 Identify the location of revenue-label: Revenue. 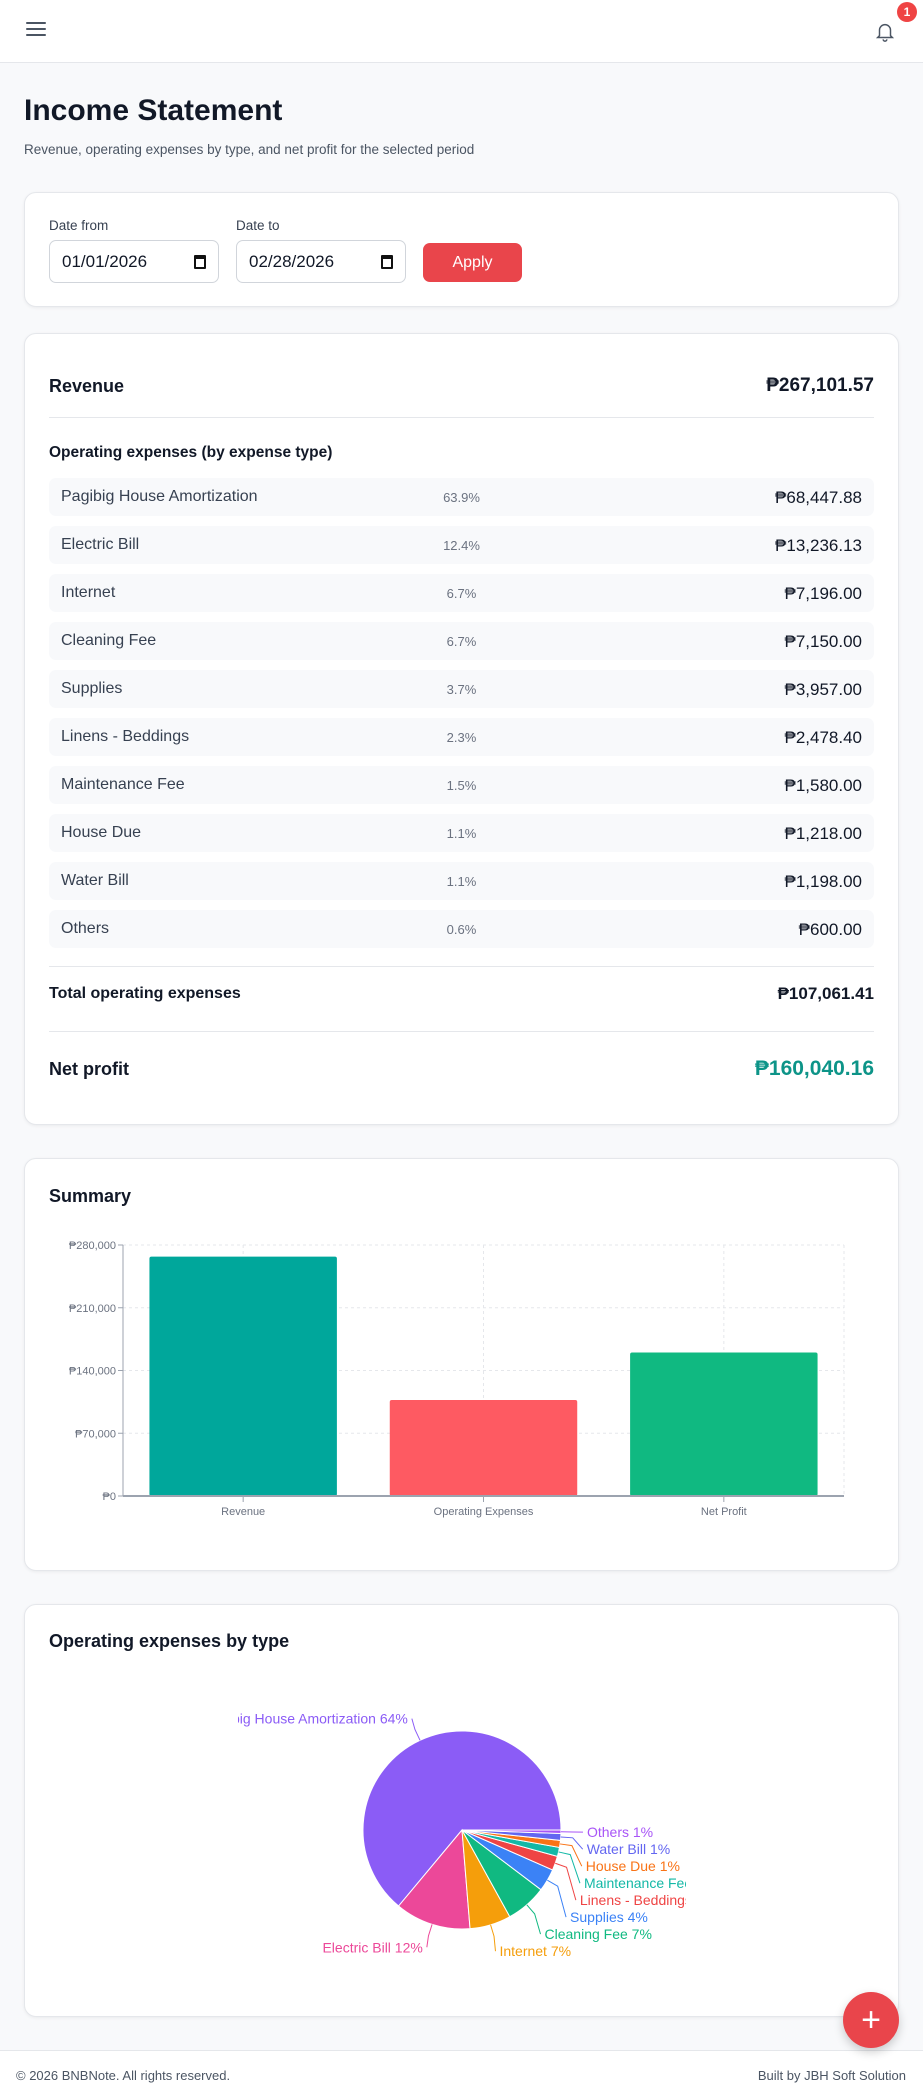
(87, 386).